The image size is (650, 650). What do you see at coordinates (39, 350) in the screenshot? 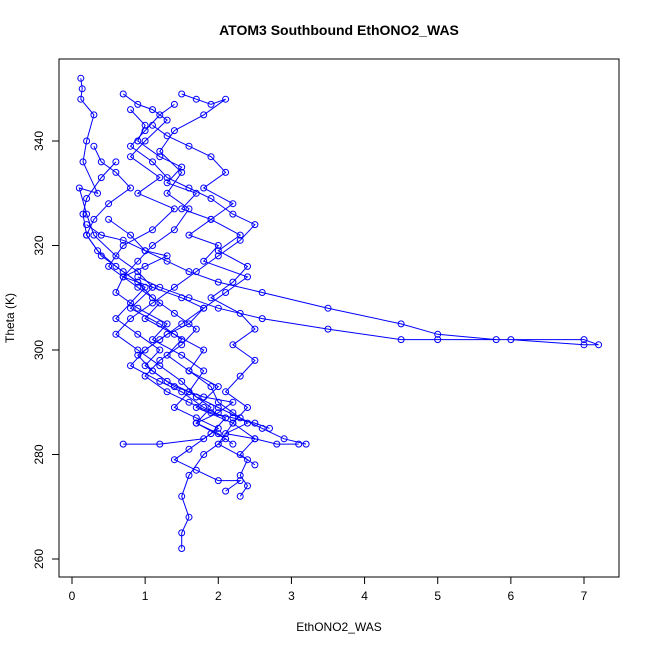
I see `y-tick-label: 300` at bounding box center [39, 350].